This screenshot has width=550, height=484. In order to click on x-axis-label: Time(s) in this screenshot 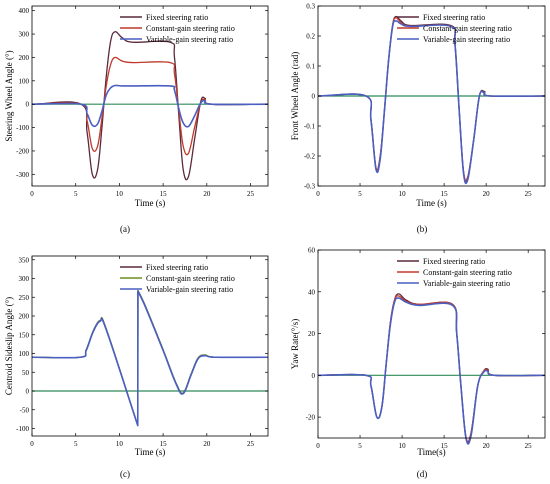, I will do `click(431, 452)`.